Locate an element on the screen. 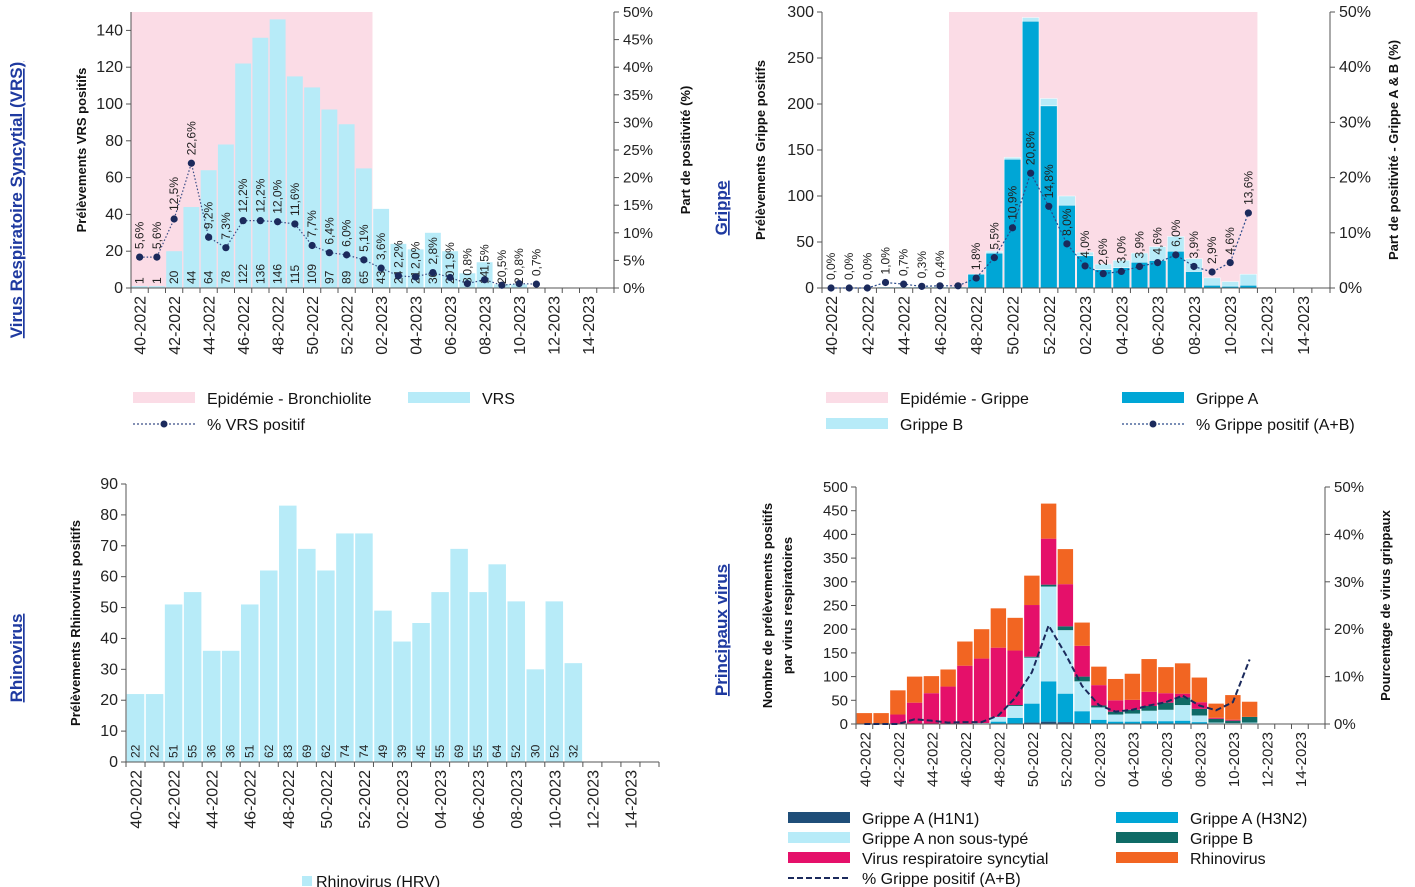 This screenshot has height=887, width=1415. bar-value-label: 51 is located at coordinates (250, 751).